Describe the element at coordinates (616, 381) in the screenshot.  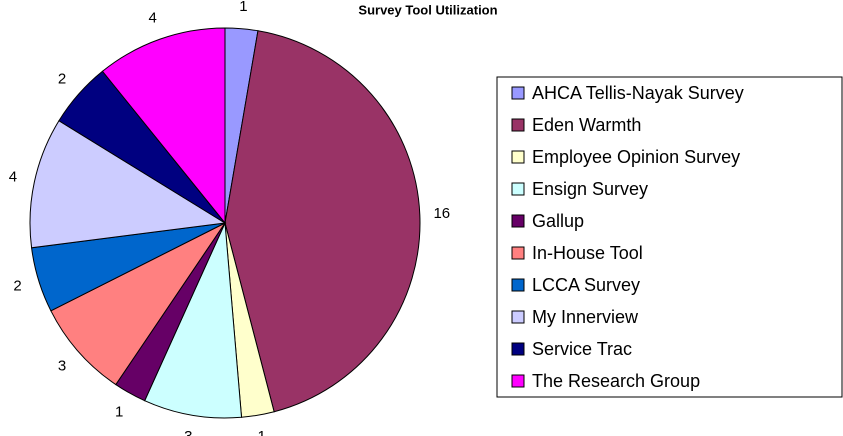
I see `legend-label: The Research Group` at that location.